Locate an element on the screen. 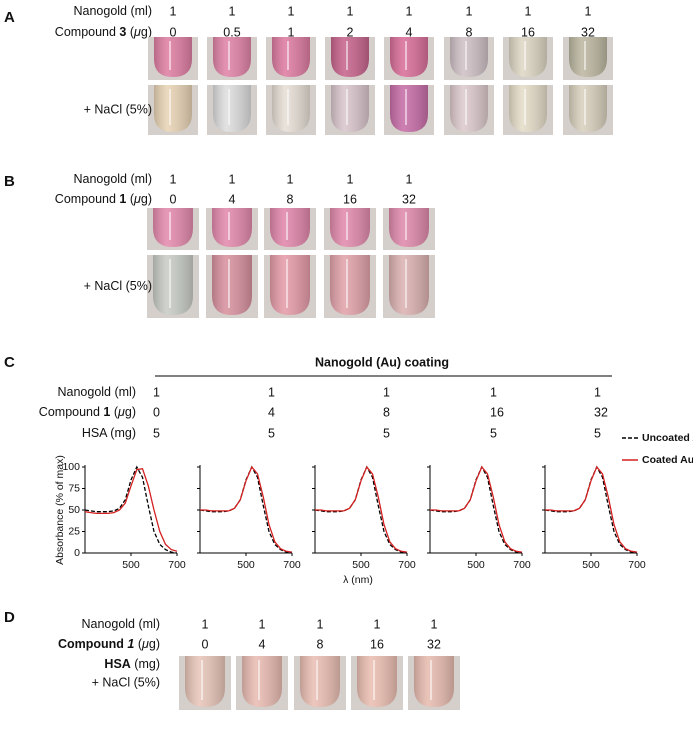  row-value: 0 is located at coordinates (173, 32).